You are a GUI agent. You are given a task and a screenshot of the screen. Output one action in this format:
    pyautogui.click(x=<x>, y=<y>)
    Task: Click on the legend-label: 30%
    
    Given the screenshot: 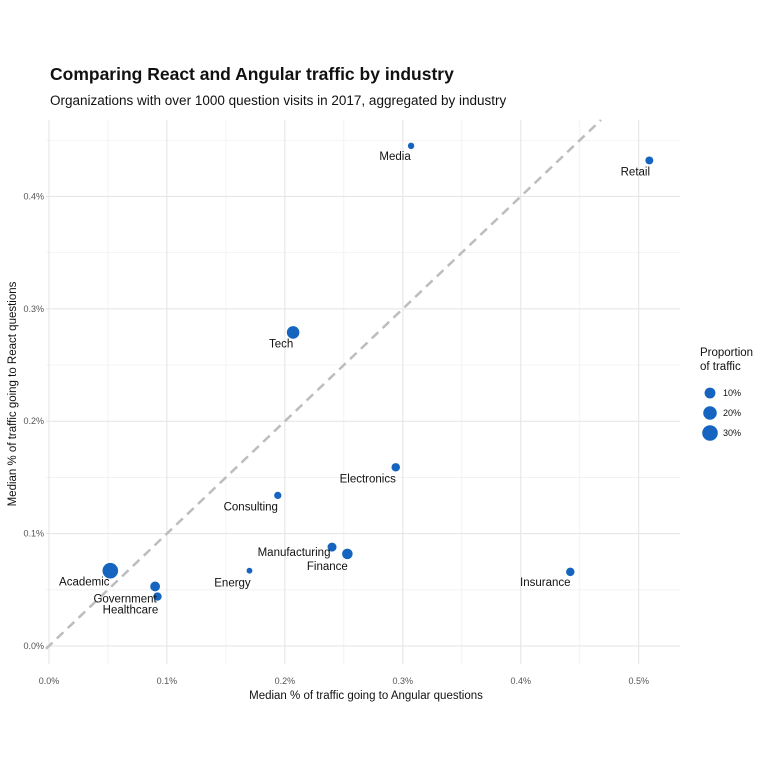 What is the action you would take?
    pyautogui.click(x=732, y=433)
    